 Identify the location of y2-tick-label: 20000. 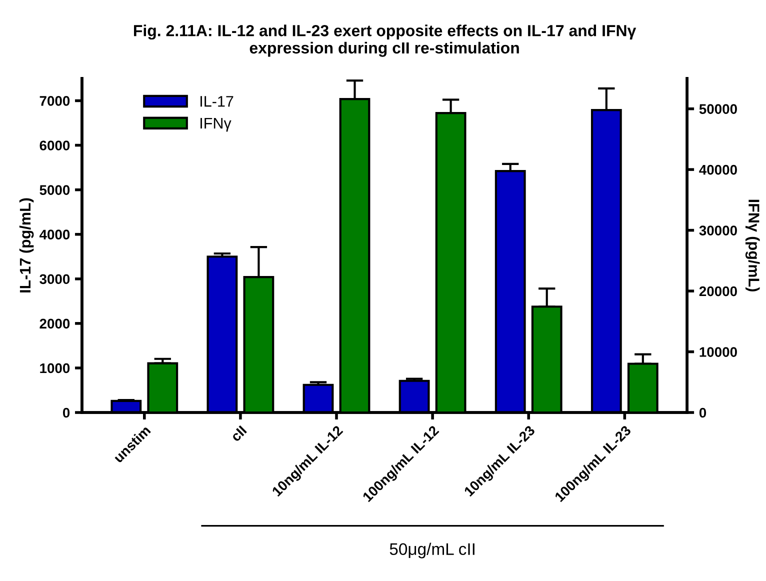
(718, 291).